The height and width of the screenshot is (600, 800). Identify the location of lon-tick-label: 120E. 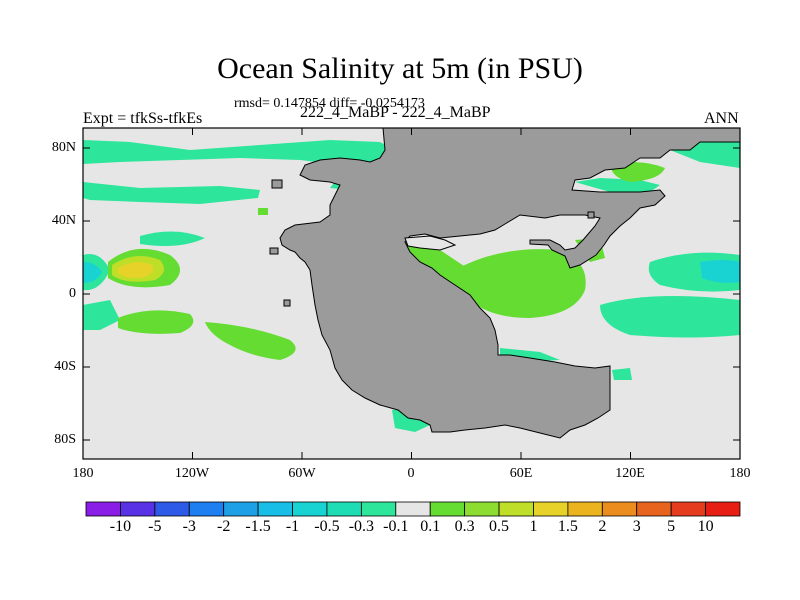
(630, 473).